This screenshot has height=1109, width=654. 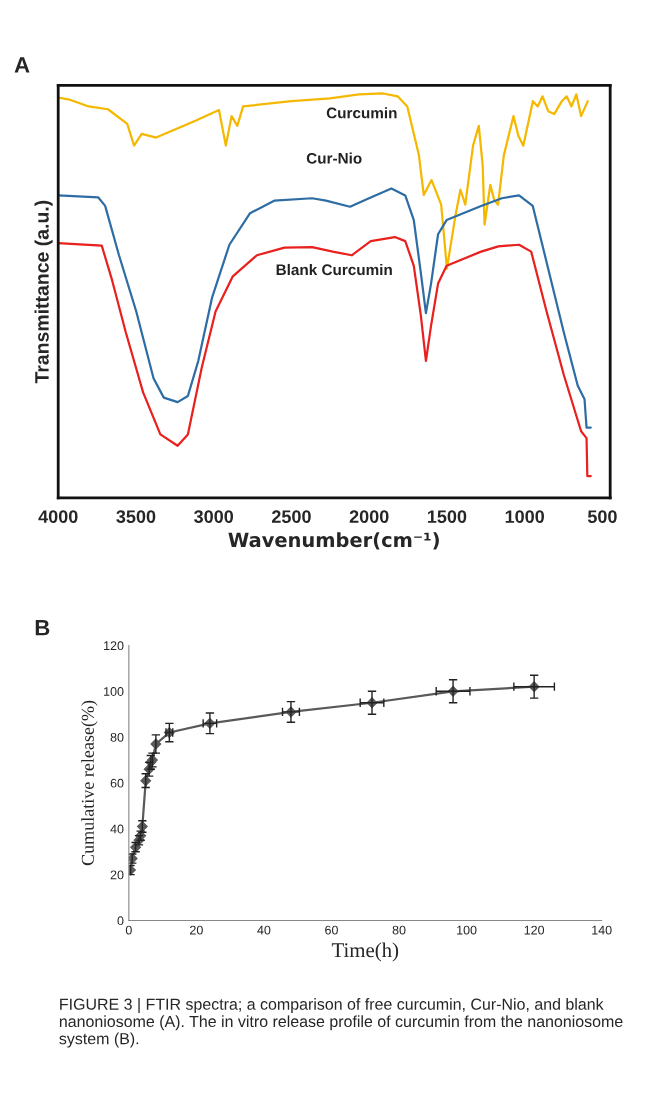 What do you see at coordinates (525, 517) in the screenshot?
I see `x-tick-label: 1000` at bounding box center [525, 517].